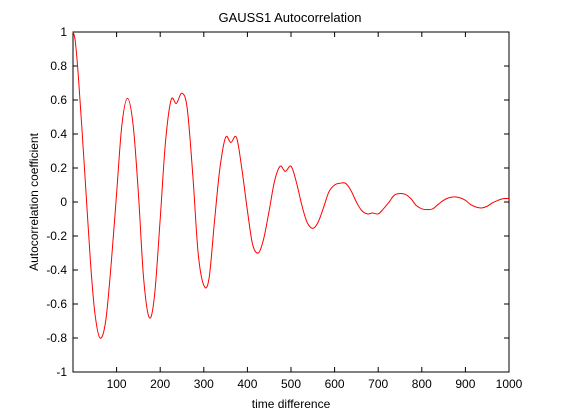  Describe the element at coordinates (56, 270) in the screenshot. I see `y-tick-label: -0.4` at that location.